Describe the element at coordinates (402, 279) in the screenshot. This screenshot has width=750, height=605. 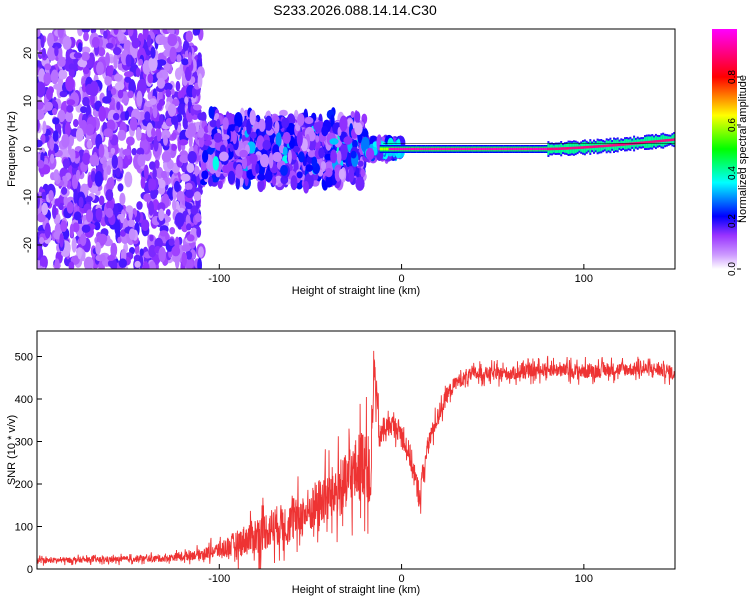
I see `spectrogram-x-tick-label: 0` at that location.